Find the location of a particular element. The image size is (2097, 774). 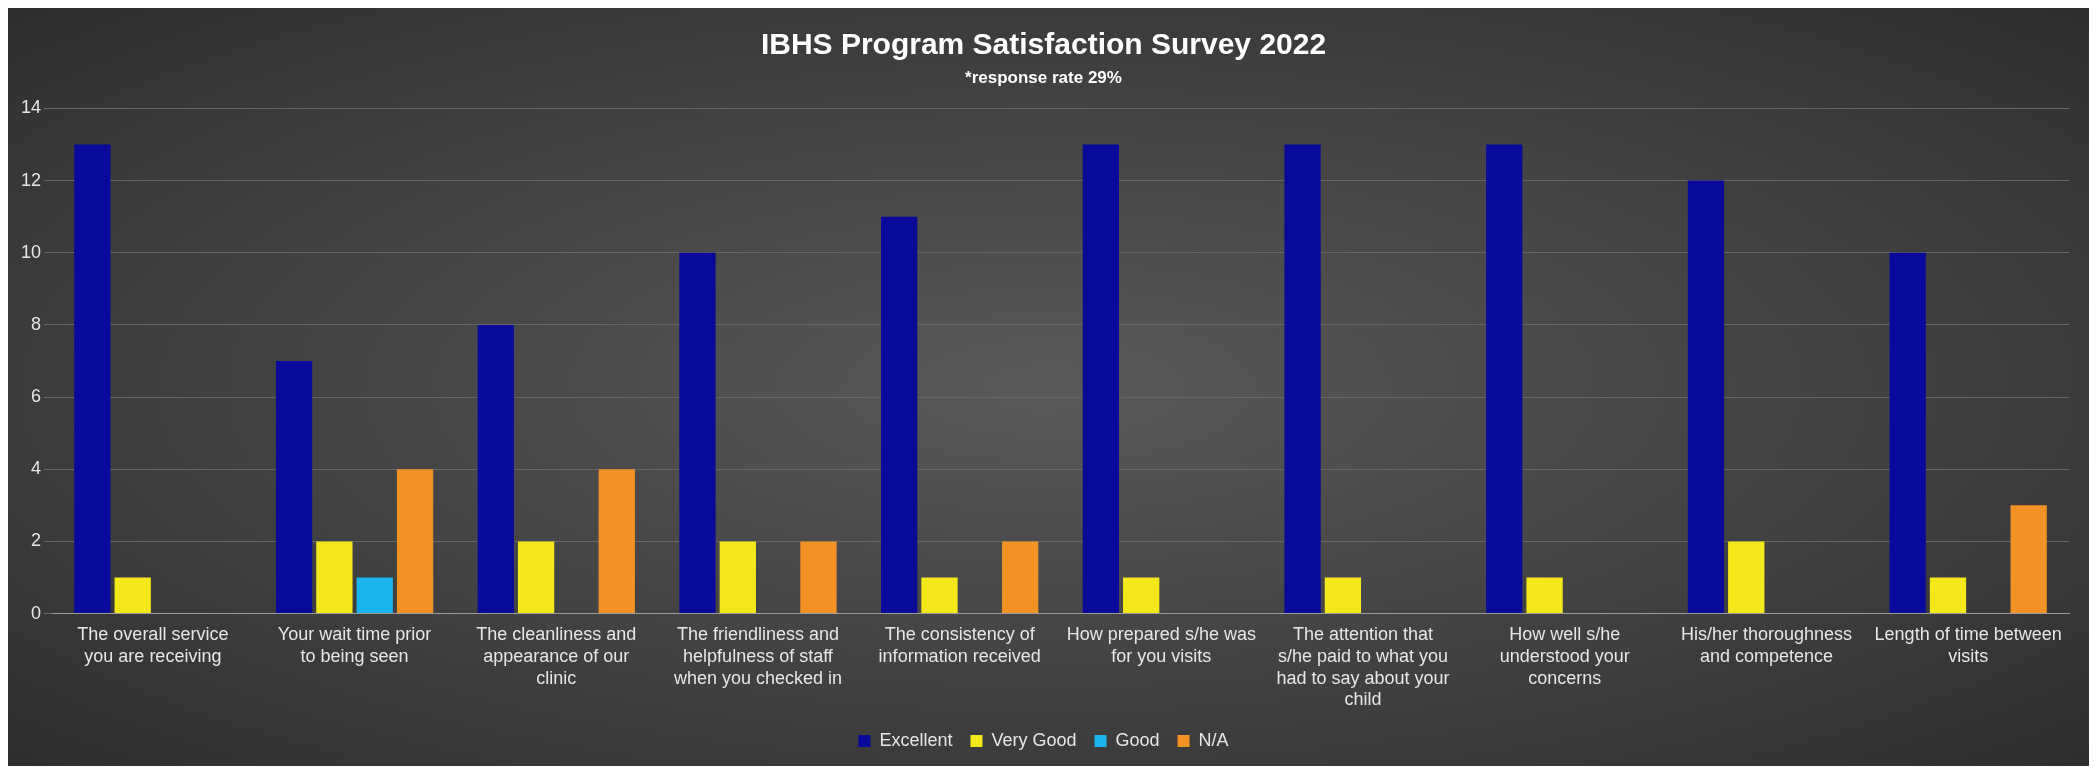

legend-label: Excellent is located at coordinates (916, 739).